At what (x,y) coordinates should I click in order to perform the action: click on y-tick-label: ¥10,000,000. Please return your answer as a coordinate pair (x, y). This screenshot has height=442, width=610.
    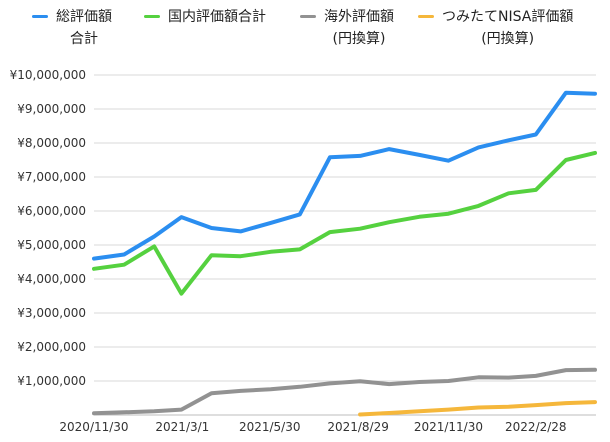
    Looking at the image, I should click on (48, 75).